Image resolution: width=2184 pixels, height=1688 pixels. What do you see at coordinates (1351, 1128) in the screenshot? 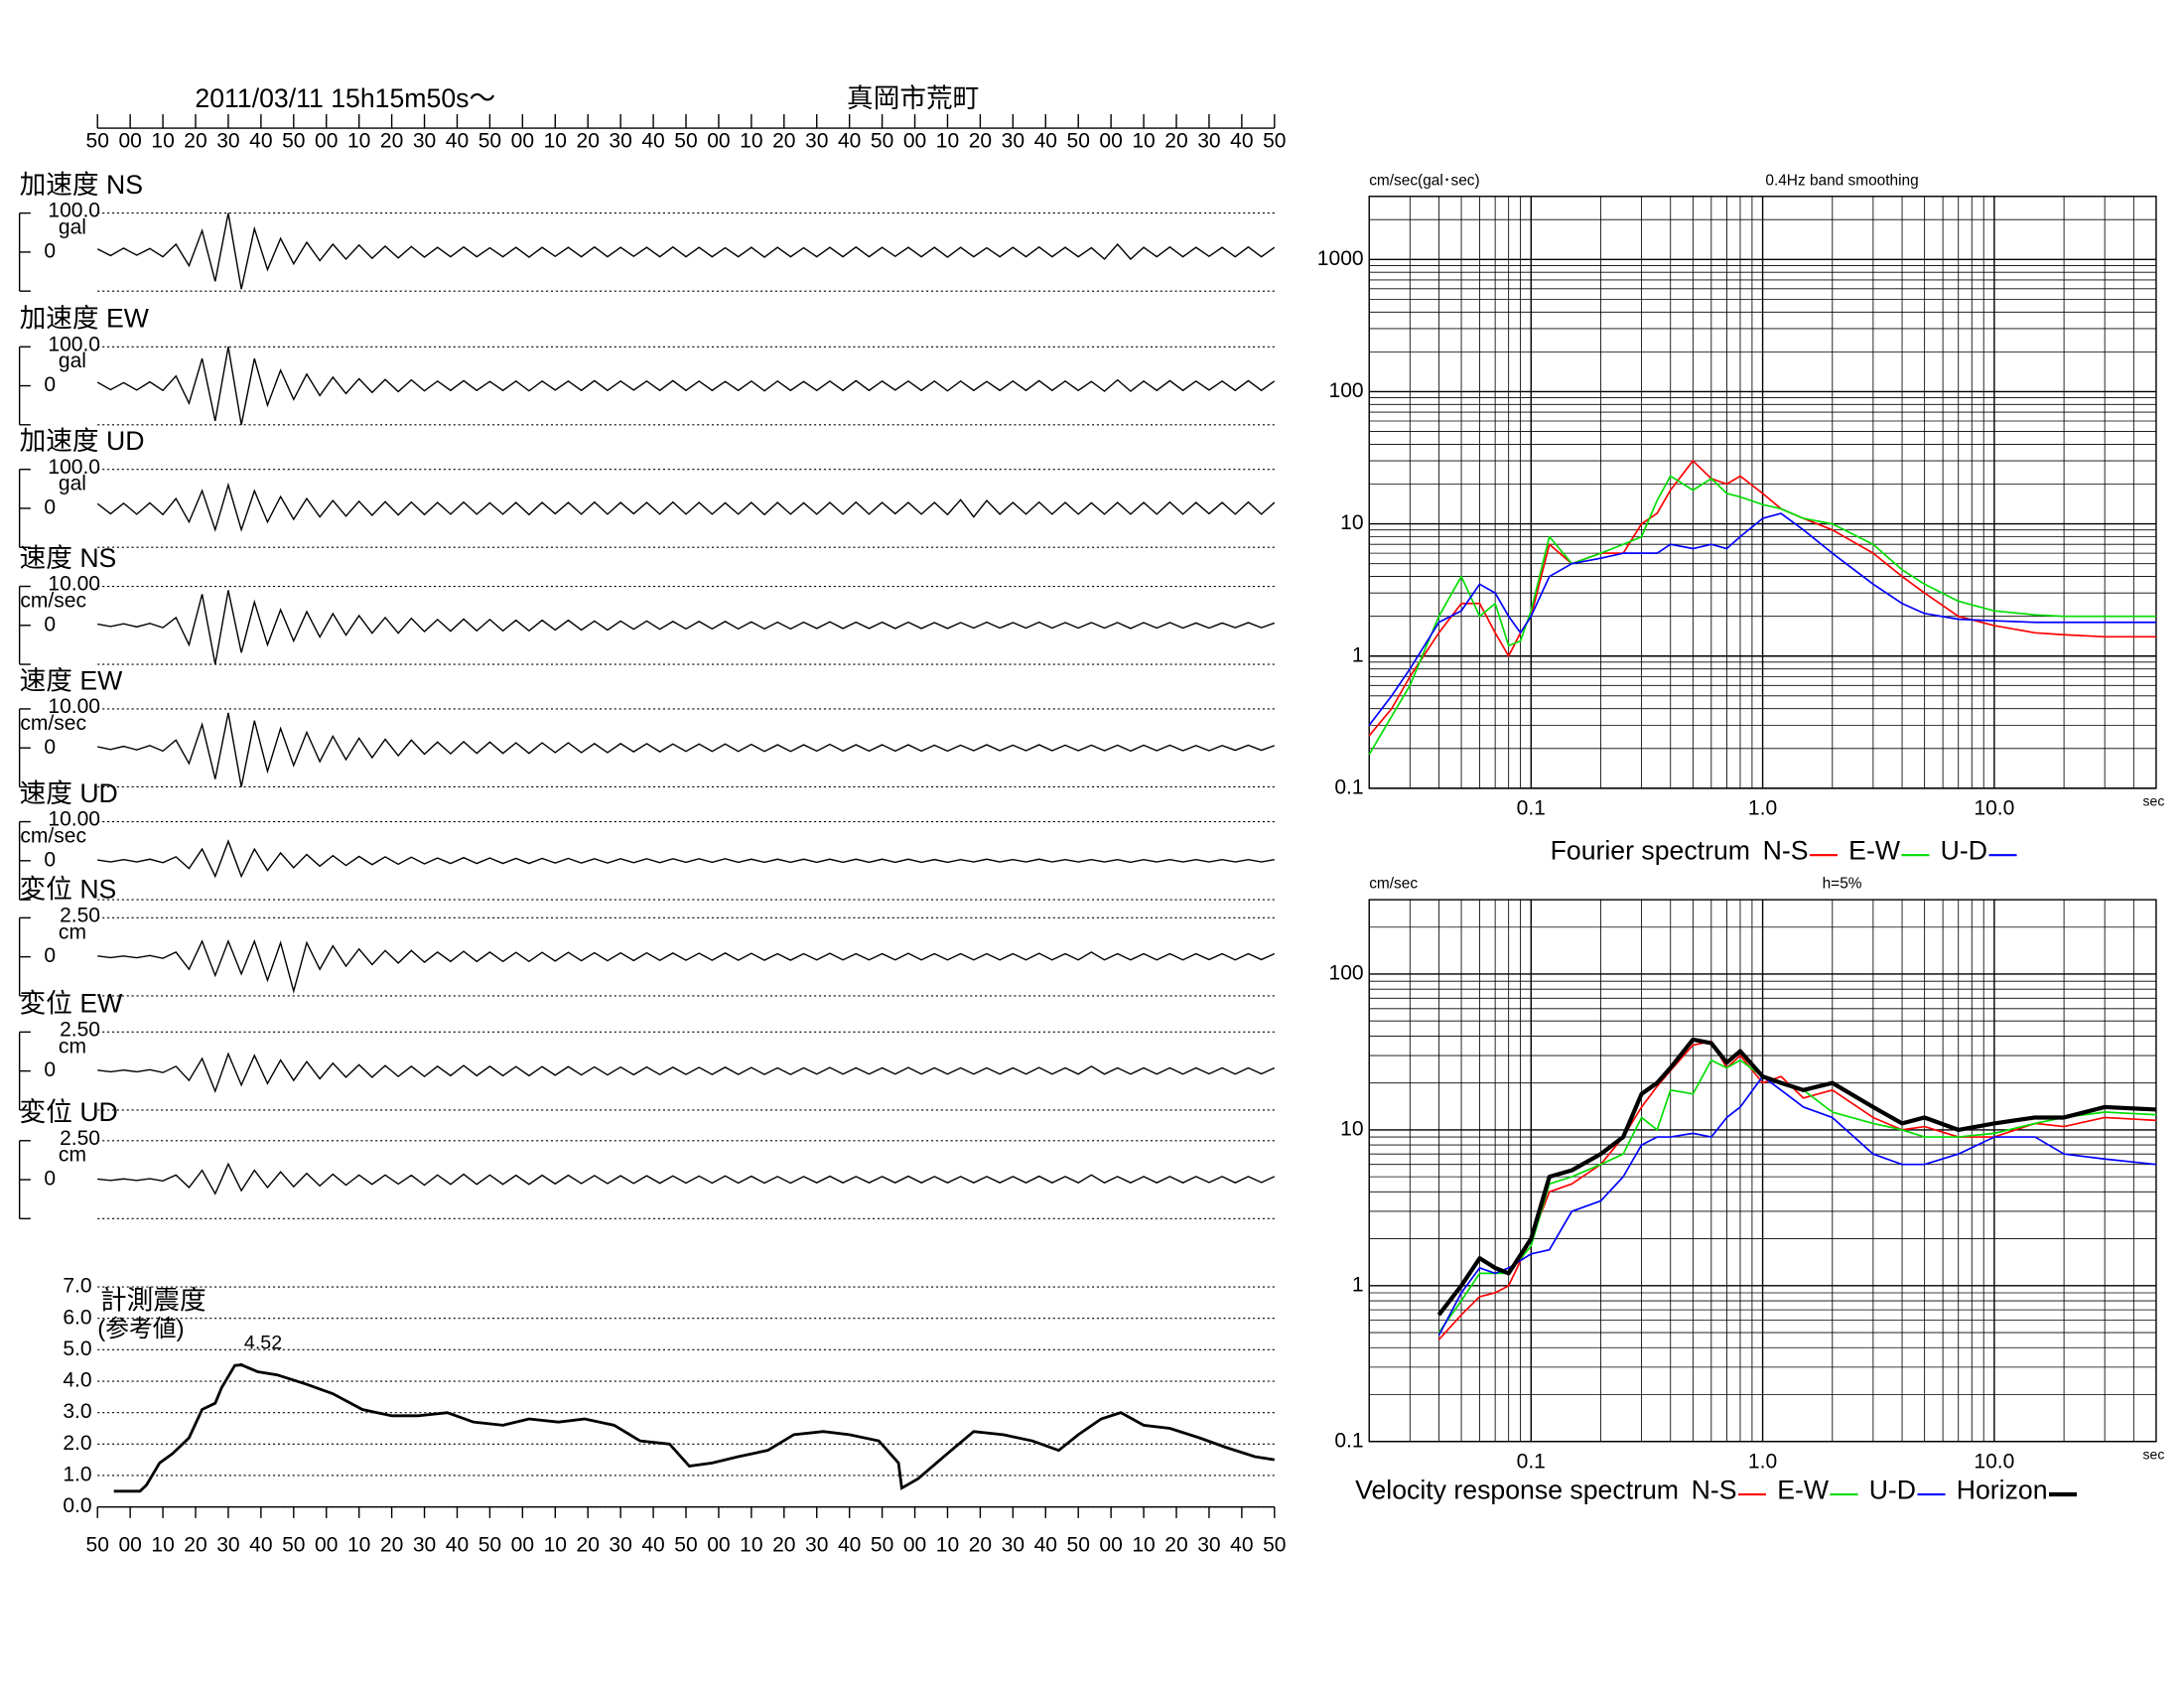
I see `y-tick-label: 10` at bounding box center [1351, 1128].